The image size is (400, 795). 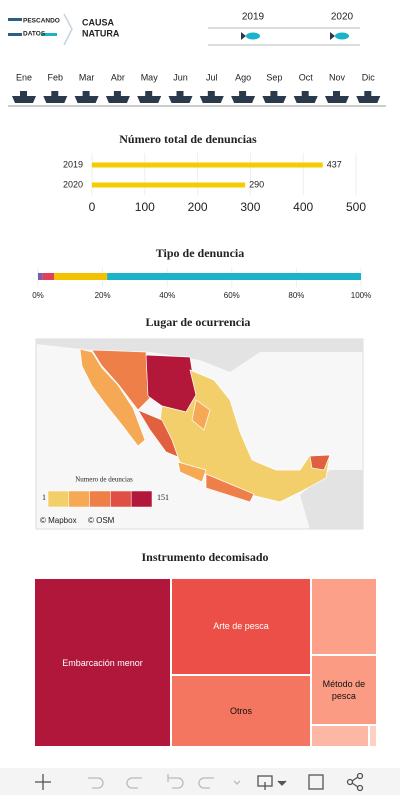 I want to click on logo-text: NATURA, so click(x=101, y=33).